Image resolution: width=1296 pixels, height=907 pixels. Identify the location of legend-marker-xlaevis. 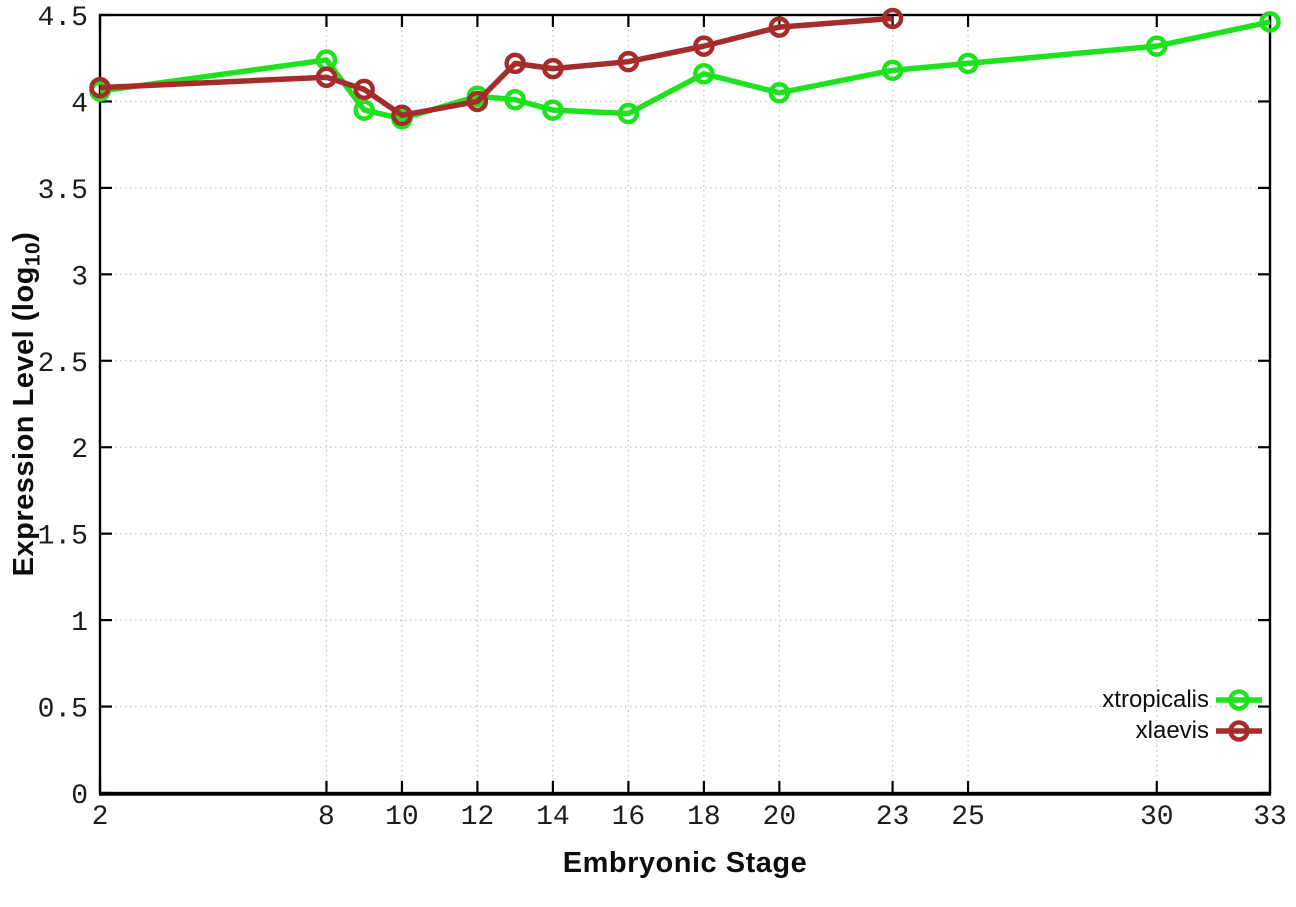
(1239, 730).